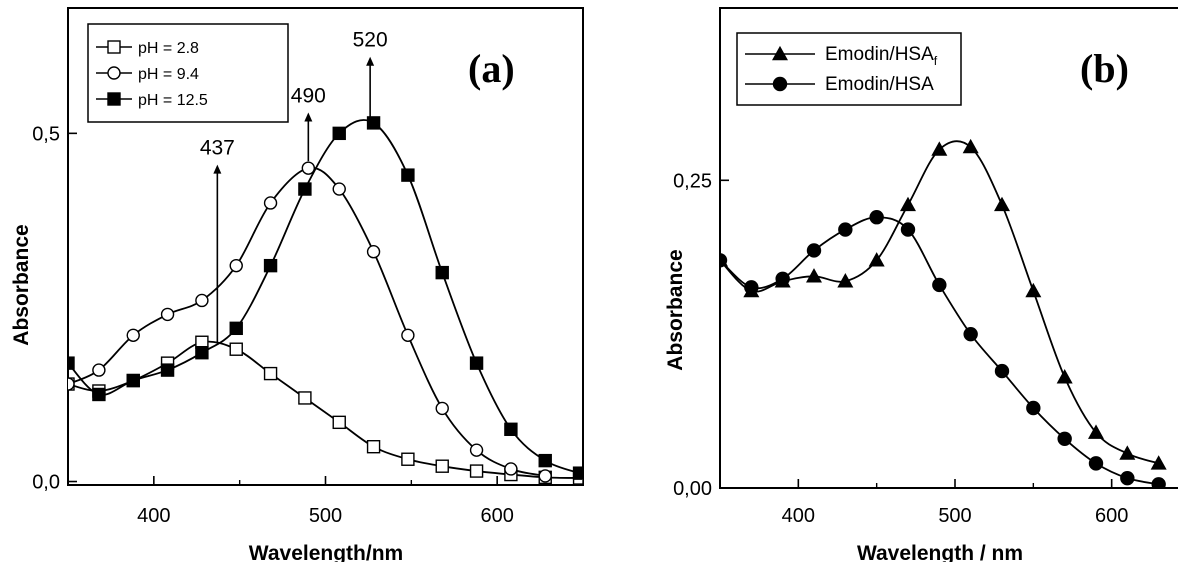  I want to click on x-tick-label-1-2: 600, so click(1111, 516).